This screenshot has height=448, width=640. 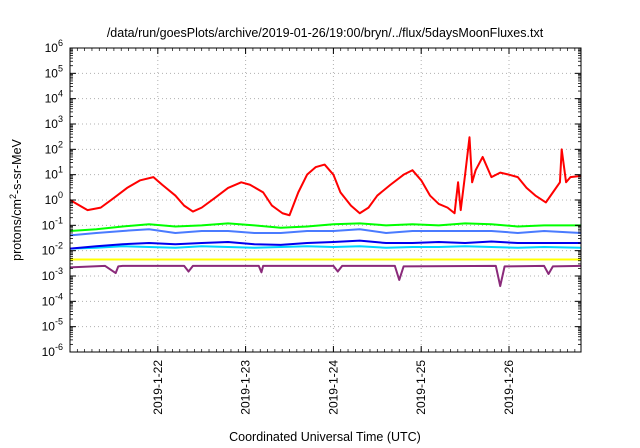 I want to click on y-tick-exponent: -2, so click(x=59, y=246).